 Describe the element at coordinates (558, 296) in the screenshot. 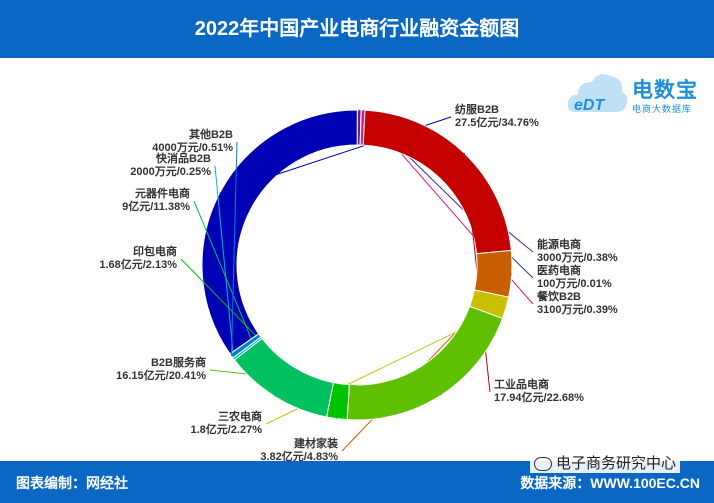

I see `slice-label-3: 餐饮B2B` at that location.